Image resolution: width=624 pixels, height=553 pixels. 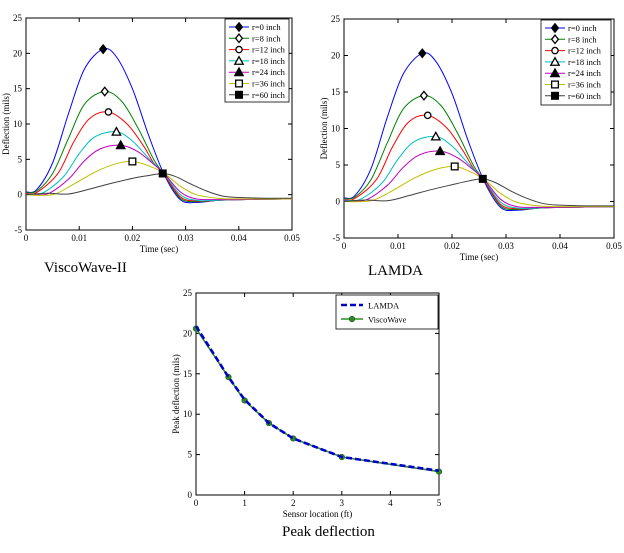 I want to click on legend: LAMDA ViscoWave, so click(x=387, y=312).